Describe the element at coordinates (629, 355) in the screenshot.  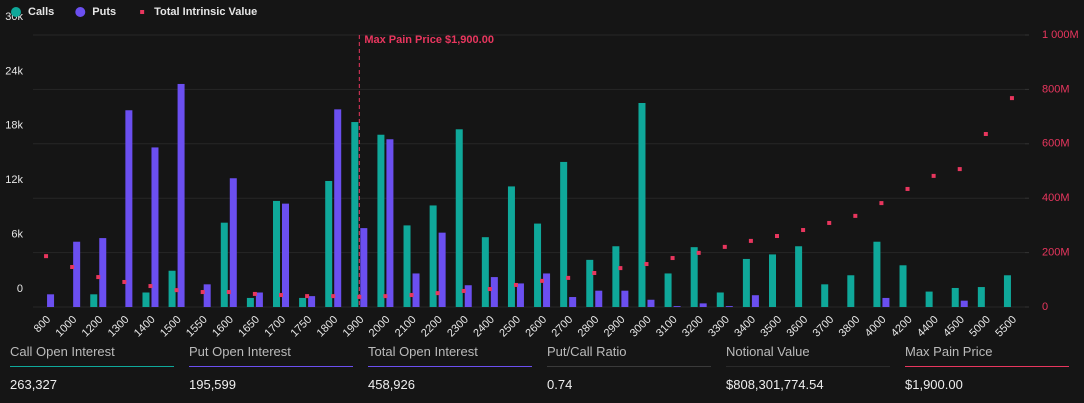
I see `stat-label: Put/Call Ratio` at that location.